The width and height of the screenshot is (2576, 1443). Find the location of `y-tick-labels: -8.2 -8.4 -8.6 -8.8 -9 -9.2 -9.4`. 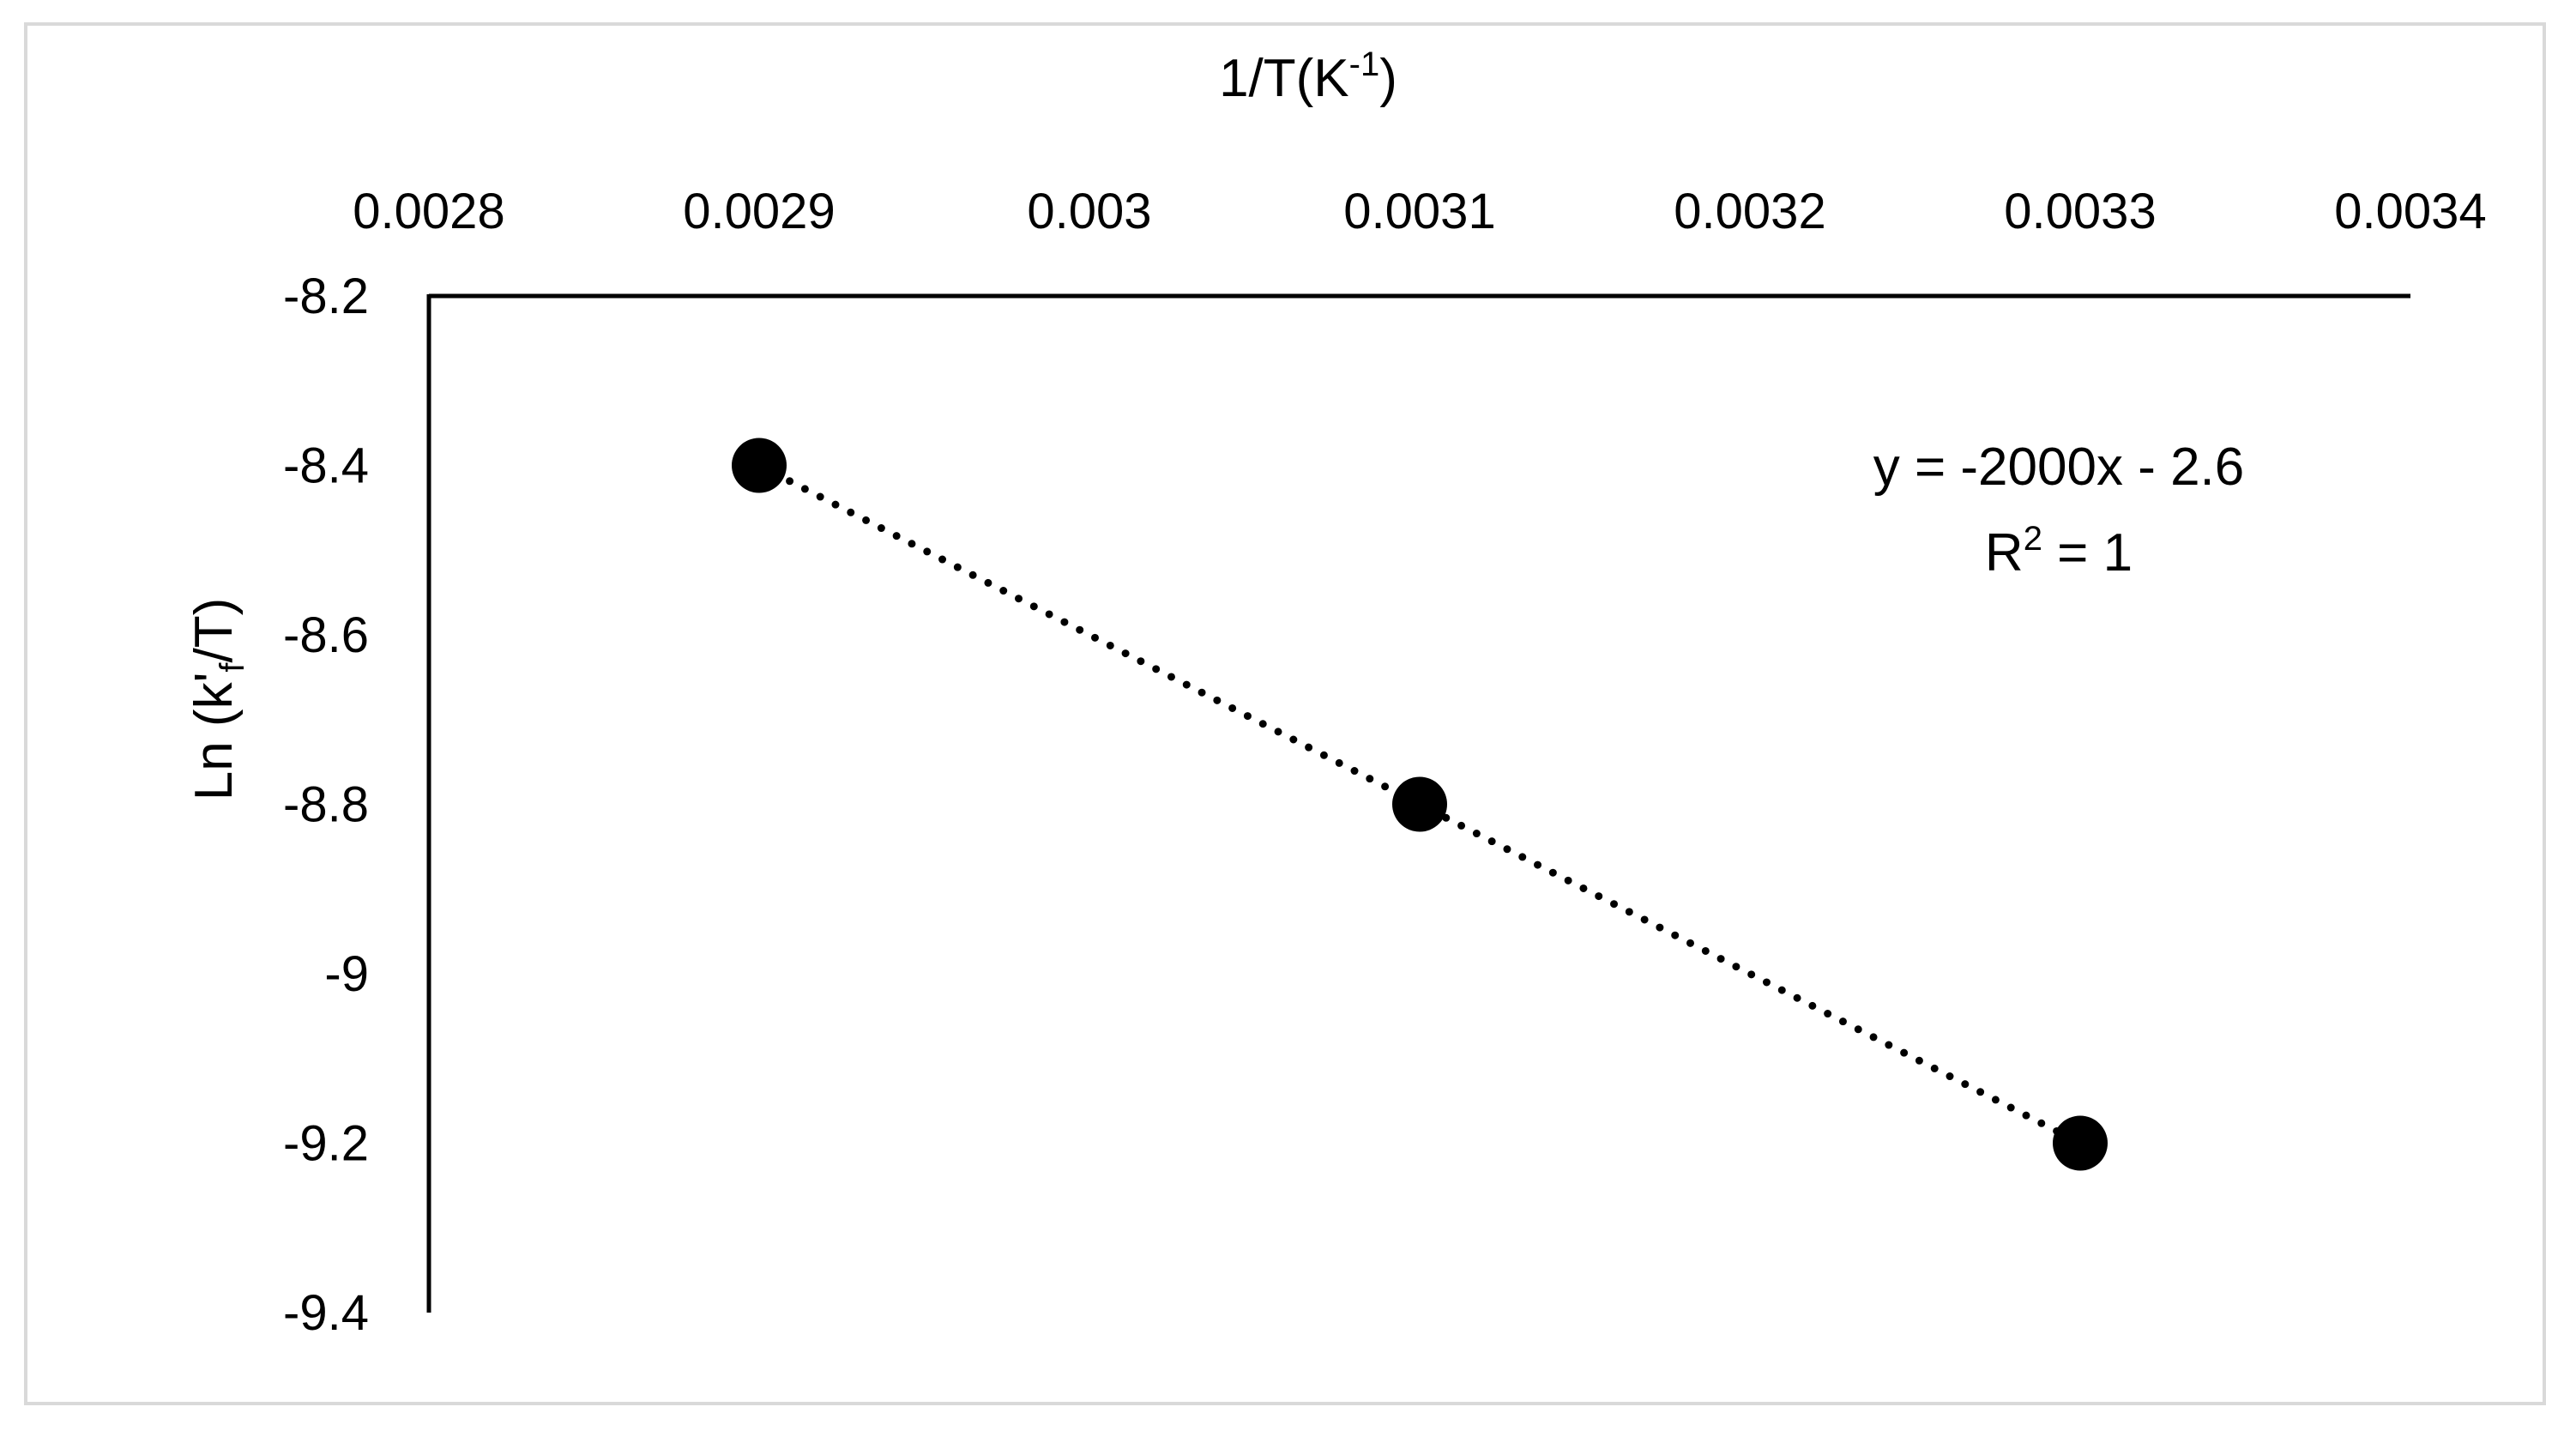

y-tick-labels: -8.2 -8.4 -8.6 -8.8 -9 -9.2 -9.4 is located at coordinates (326, 805).